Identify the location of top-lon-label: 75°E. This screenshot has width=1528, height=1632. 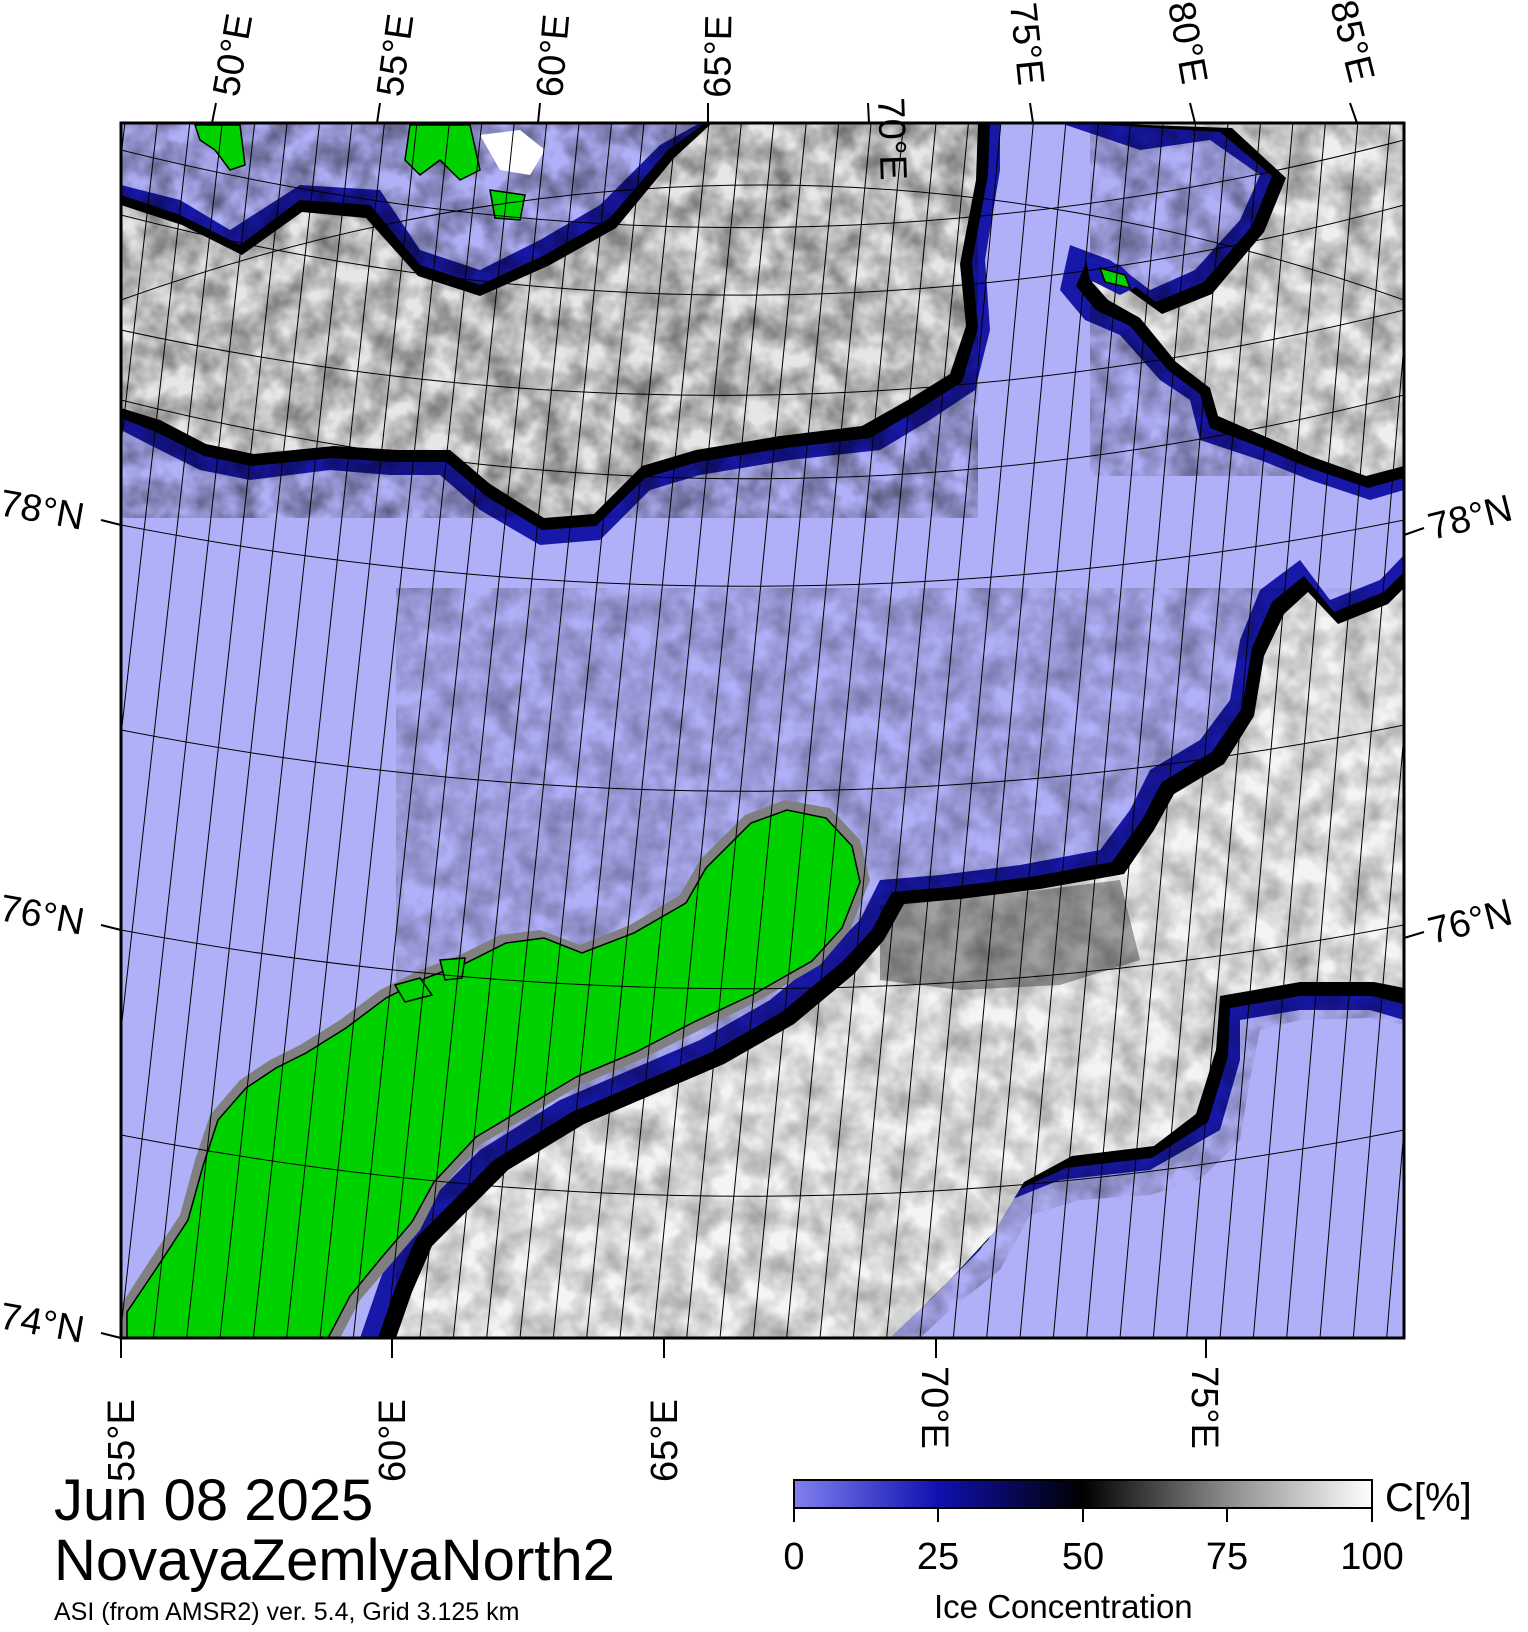
(1026, 44).